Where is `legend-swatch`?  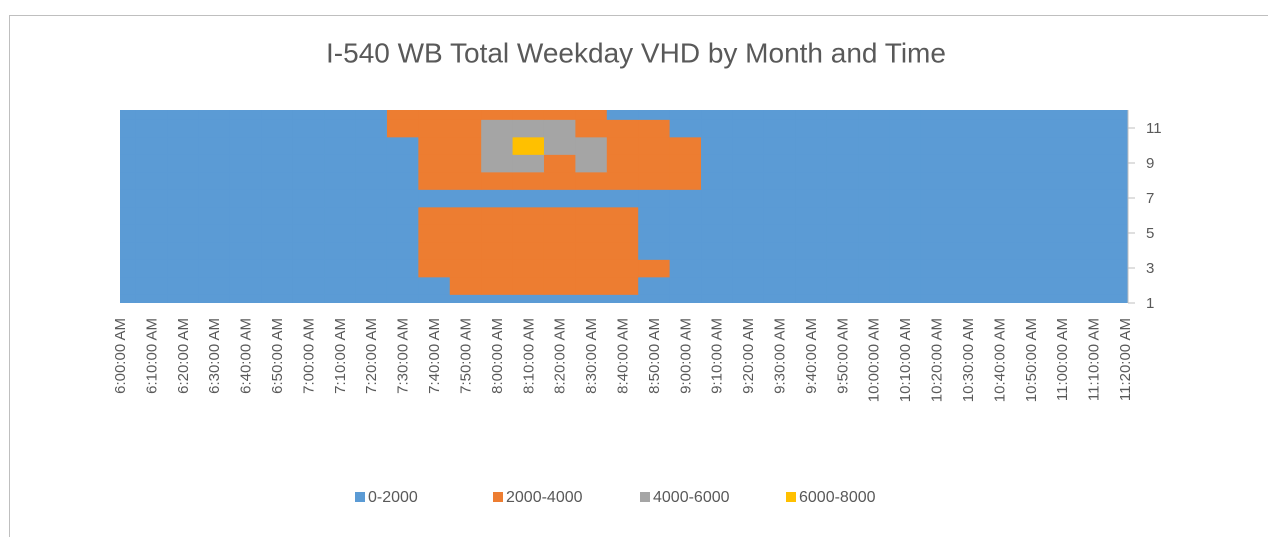 legend-swatch is located at coordinates (360, 497).